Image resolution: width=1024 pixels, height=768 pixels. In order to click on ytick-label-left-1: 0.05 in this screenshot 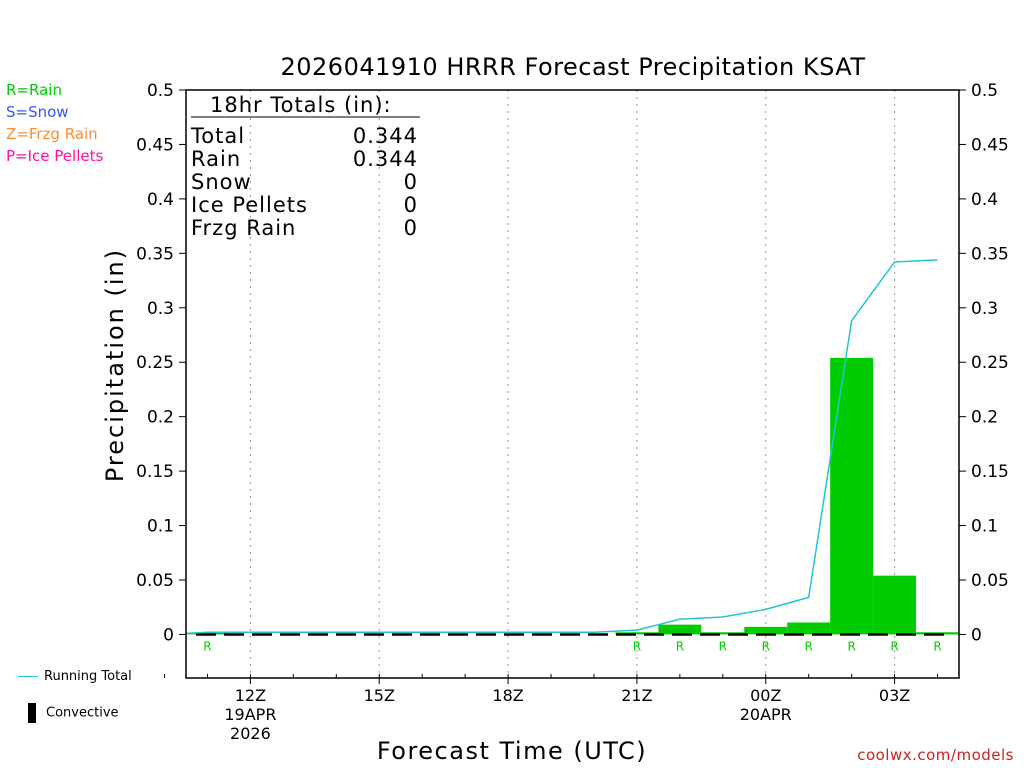, I will do `click(155, 581)`.